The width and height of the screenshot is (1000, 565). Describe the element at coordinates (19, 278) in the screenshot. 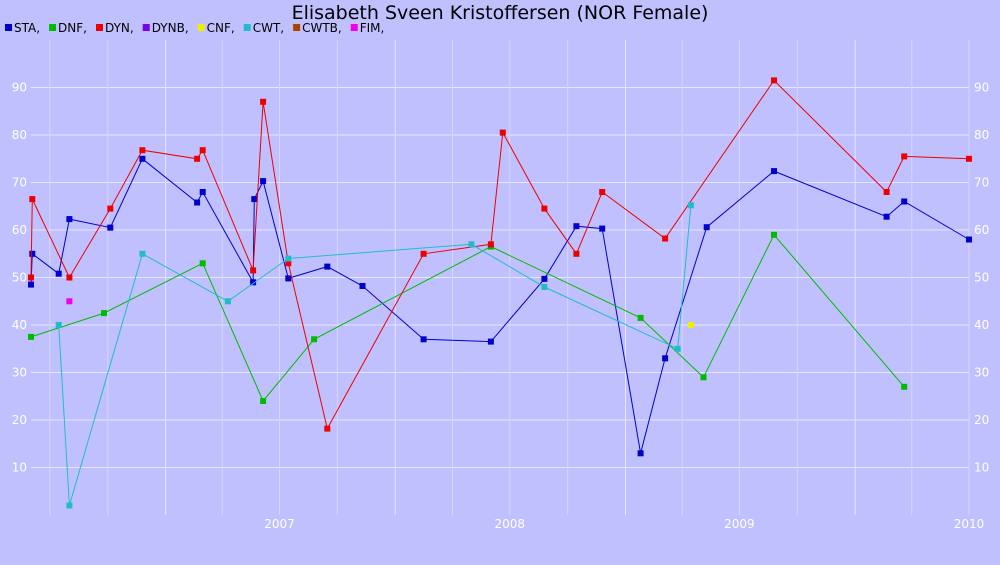

I see `y-tick-label-left: 50` at that location.